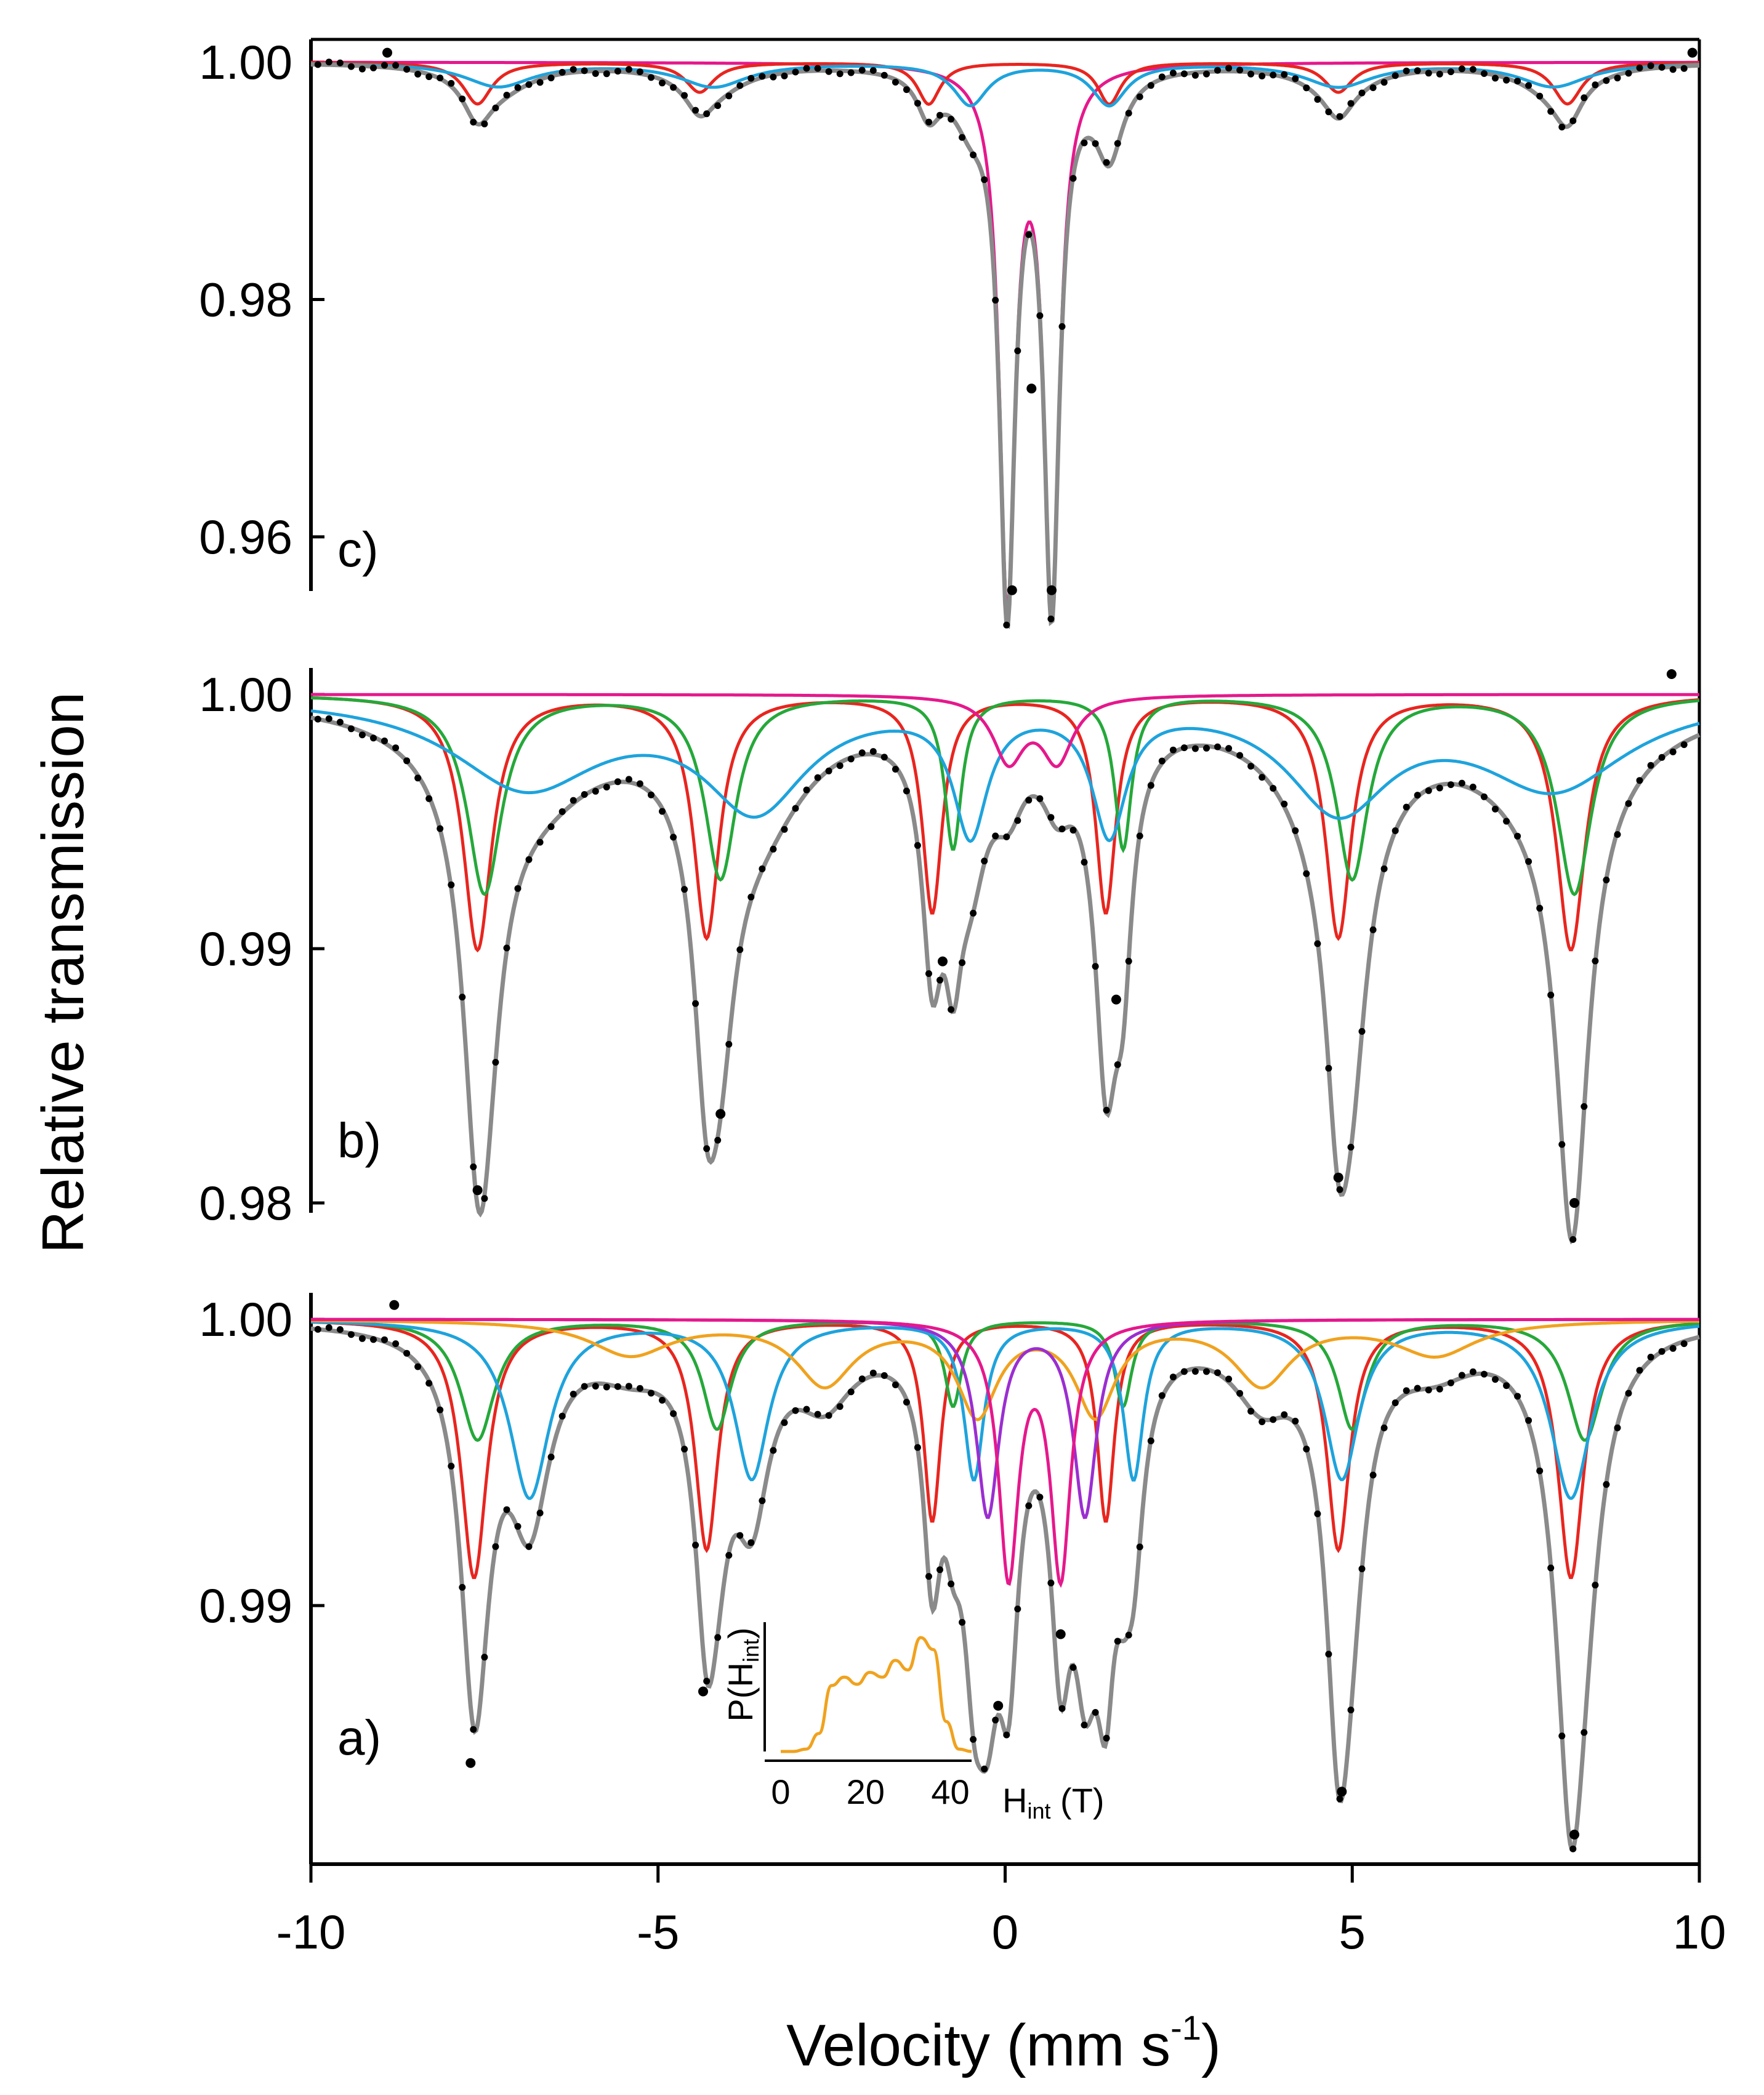 This screenshot has height=2095, width=1764. I want to click on inset-x-tick-label: 40, so click(950, 1791).